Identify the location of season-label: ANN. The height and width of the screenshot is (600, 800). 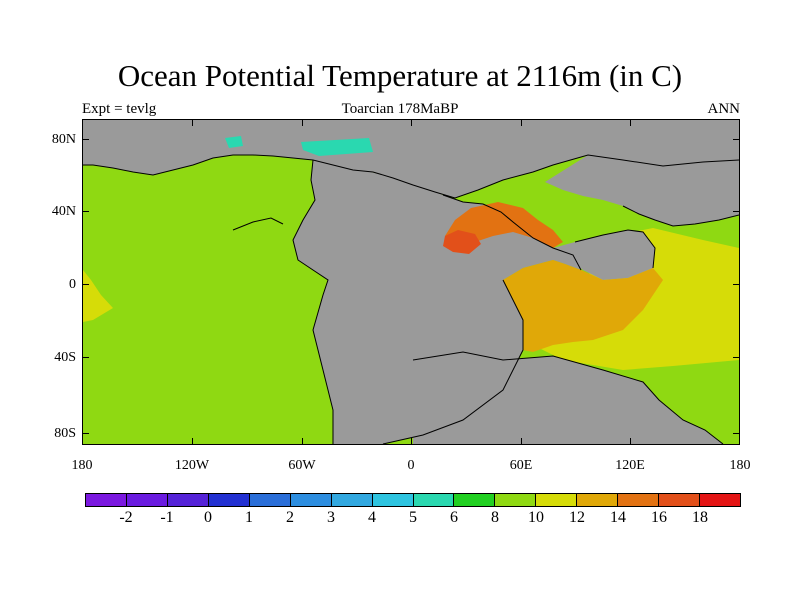
(724, 109).